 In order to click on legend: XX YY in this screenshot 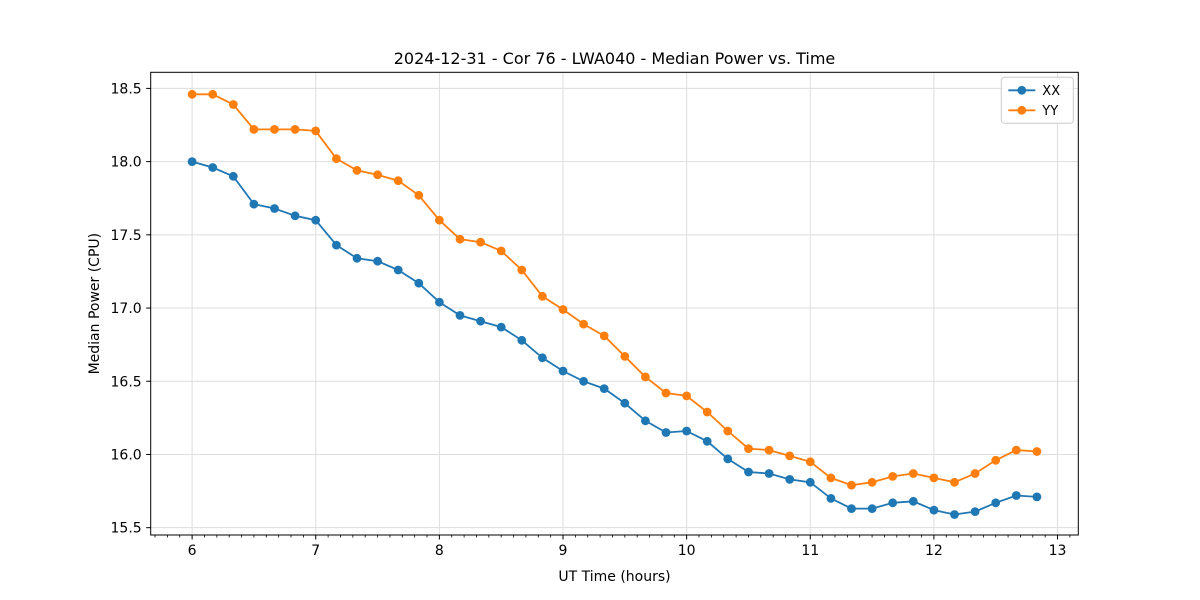, I will do `click(1037, 100)`.